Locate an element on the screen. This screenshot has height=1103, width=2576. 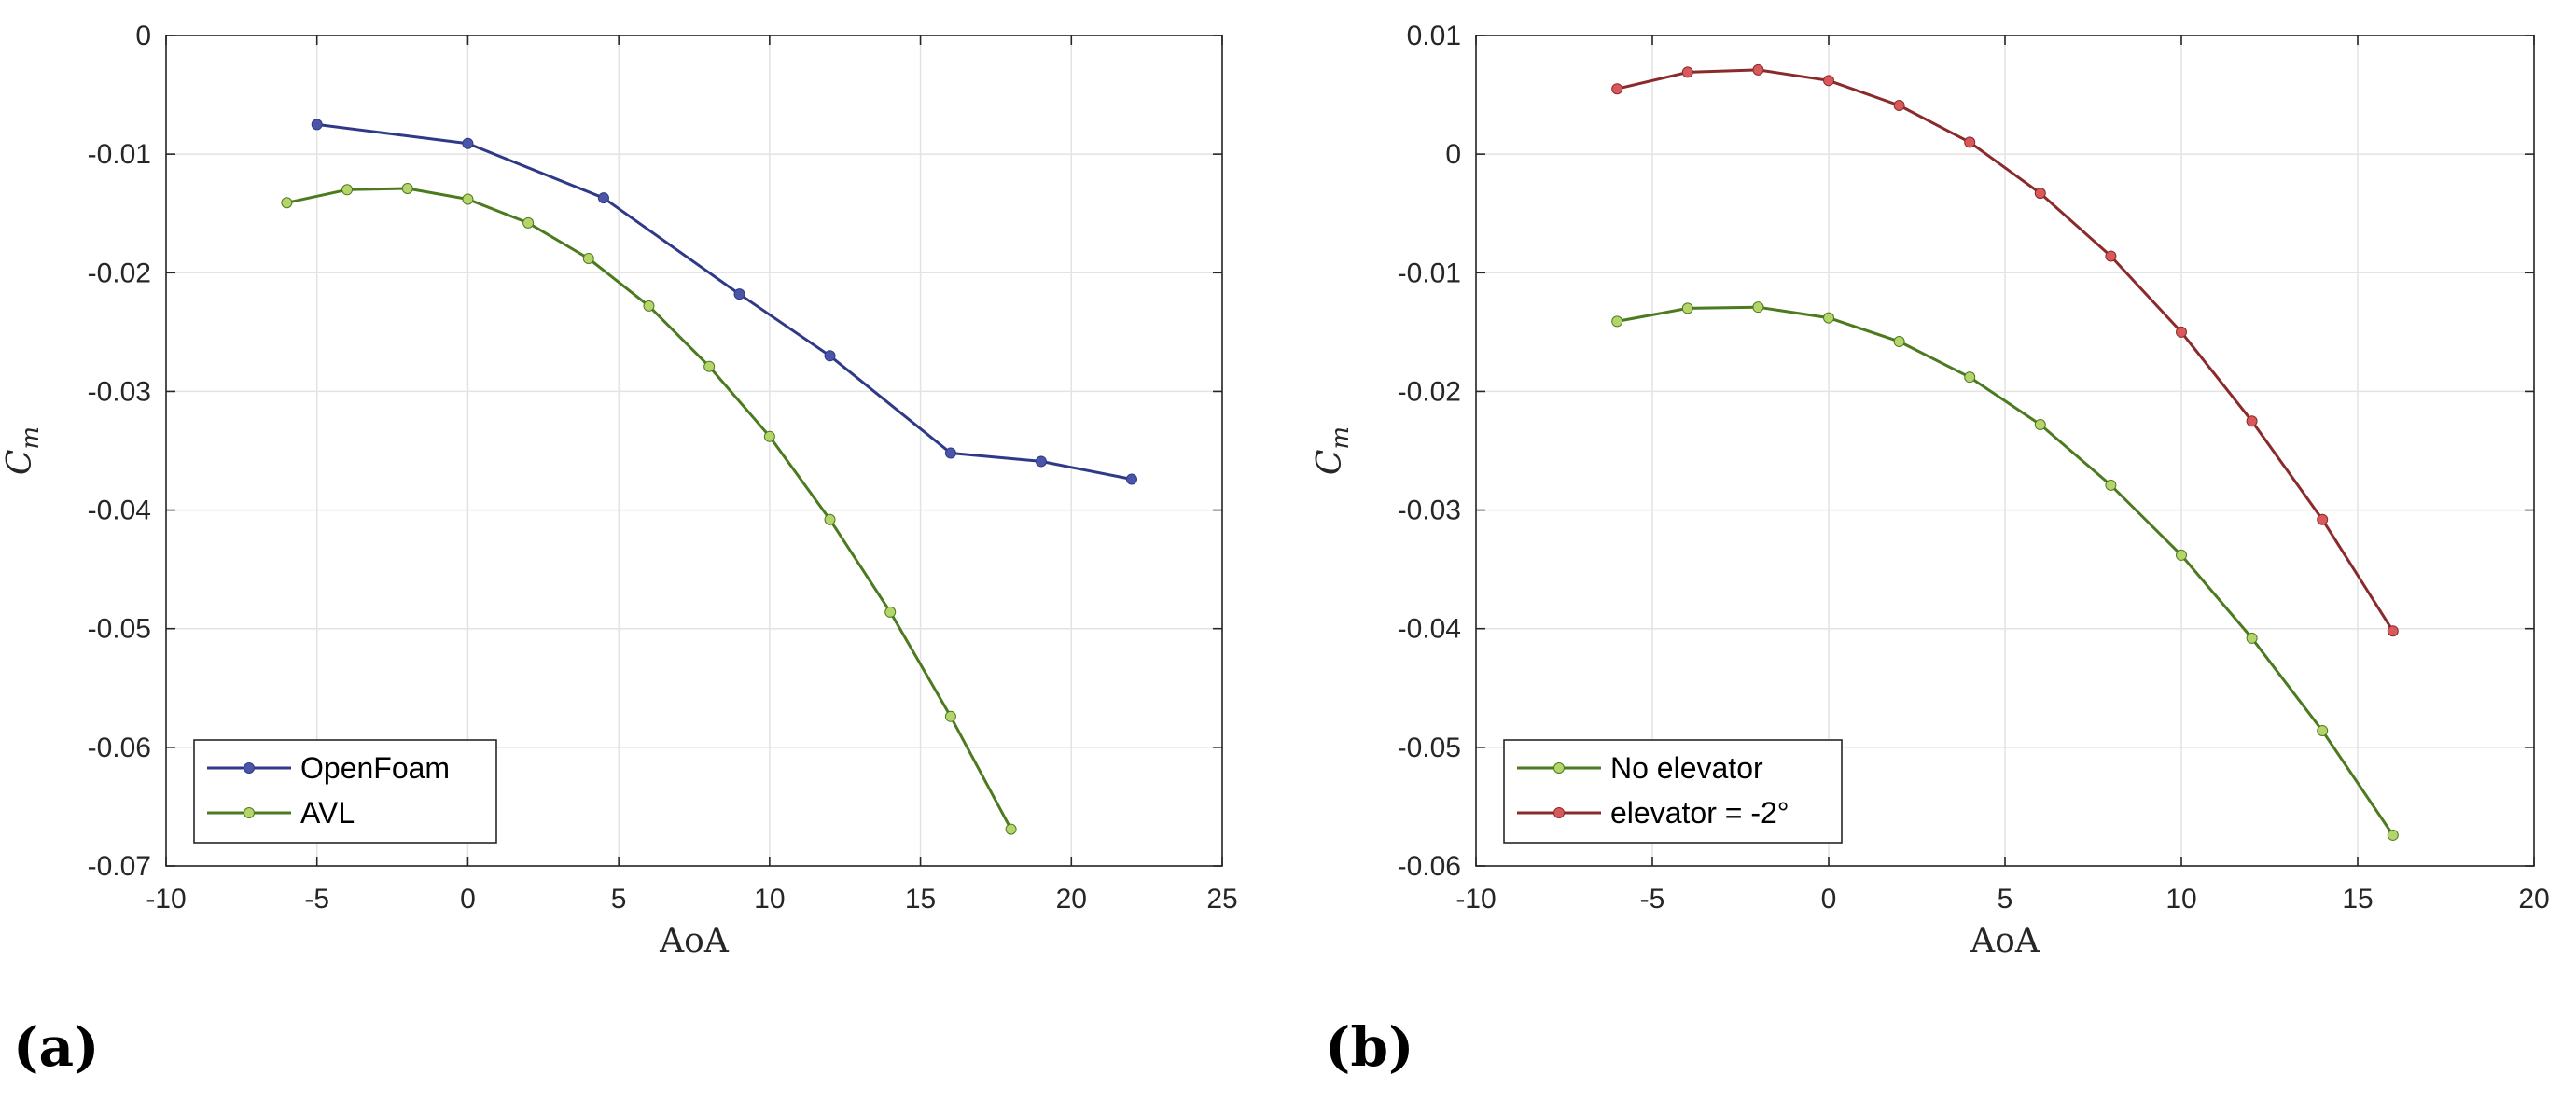
y-tick-label: 0.01 is located at coordinates (1434, 36).